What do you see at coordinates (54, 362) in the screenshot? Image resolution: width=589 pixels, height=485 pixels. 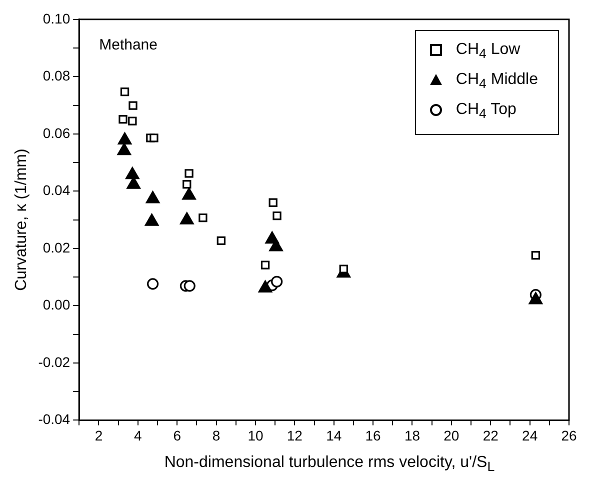 I see `y-tick-label: -0.02` at bounding box center [54, 362].